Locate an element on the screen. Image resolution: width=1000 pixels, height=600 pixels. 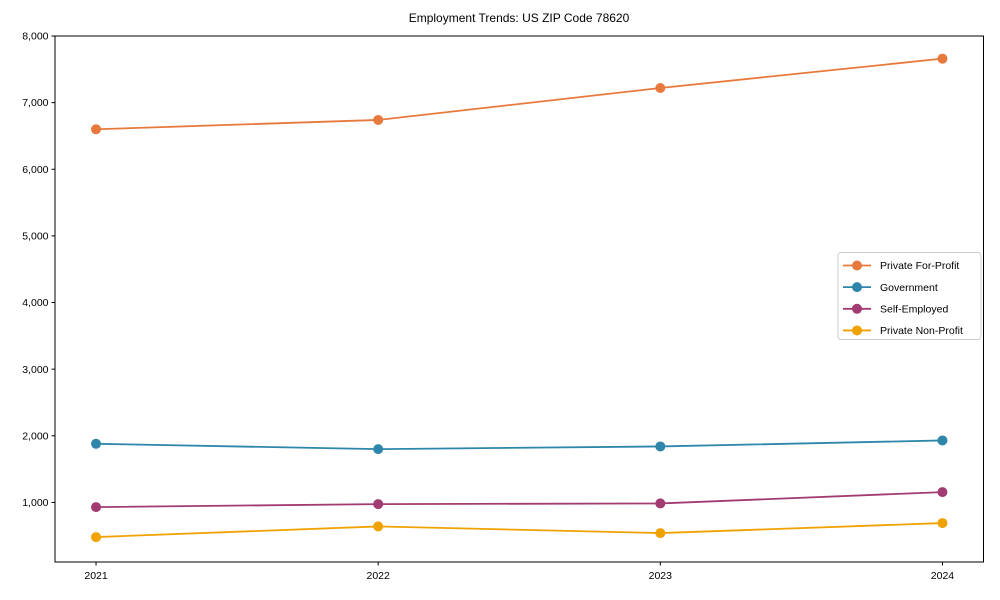
legend-item: Private Non-Profit is located at coordinates (903, 331).